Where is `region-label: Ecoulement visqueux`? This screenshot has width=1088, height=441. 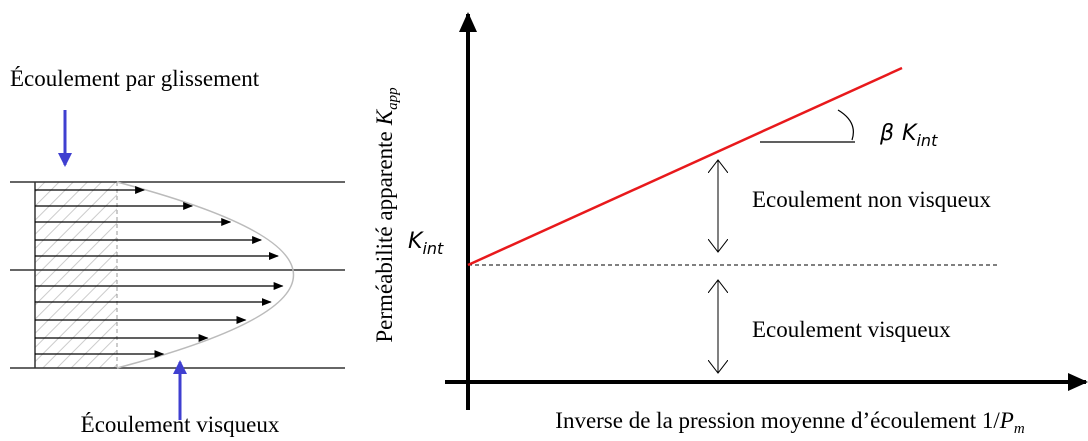 region-label: Ecoulement visqueux is located at coordinates (851, 329).